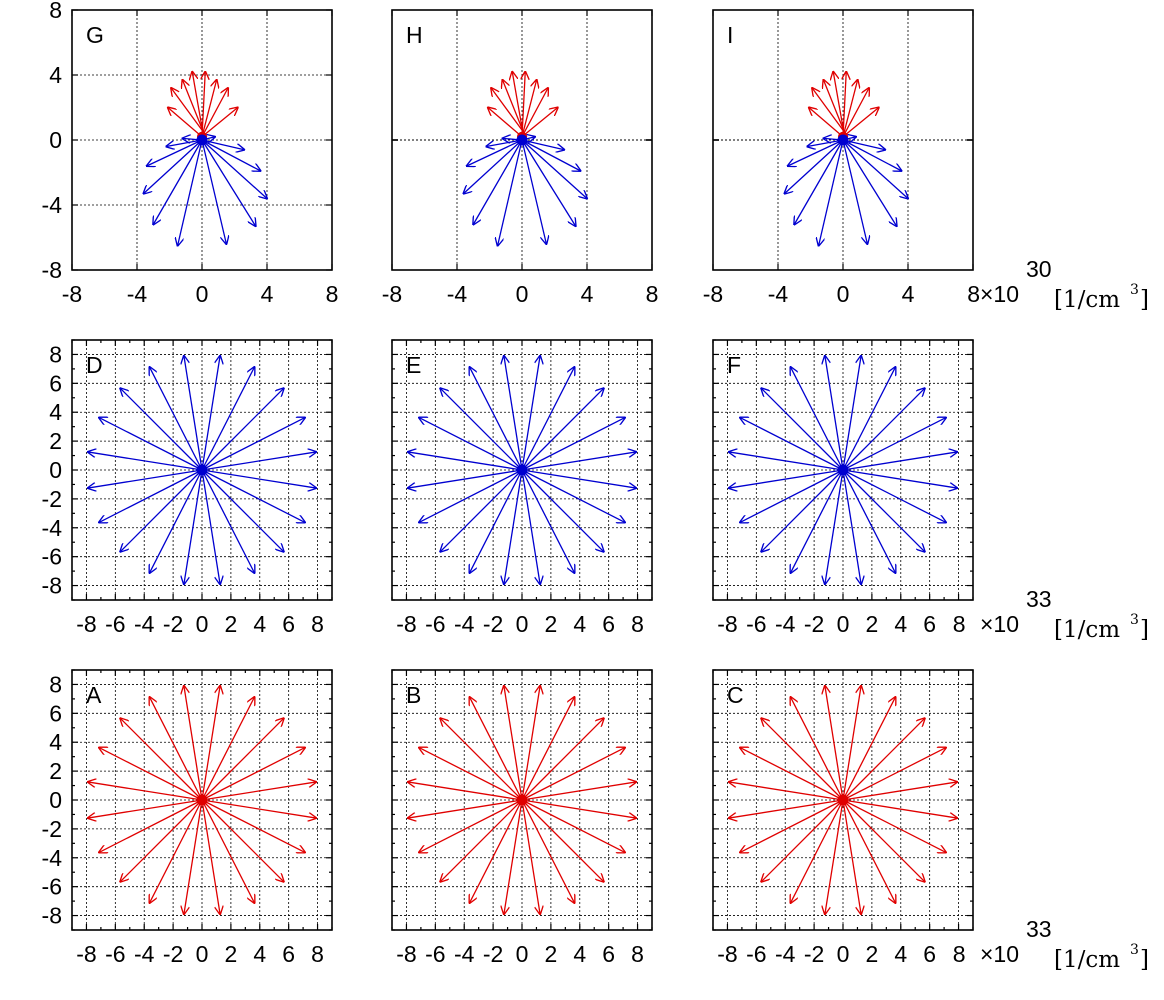 The width and height of the screenshot is (1164, 1000). I want to click on panel-f: F -8 -6 -4 -2 0 2 4 6 8, so click(843, 488).